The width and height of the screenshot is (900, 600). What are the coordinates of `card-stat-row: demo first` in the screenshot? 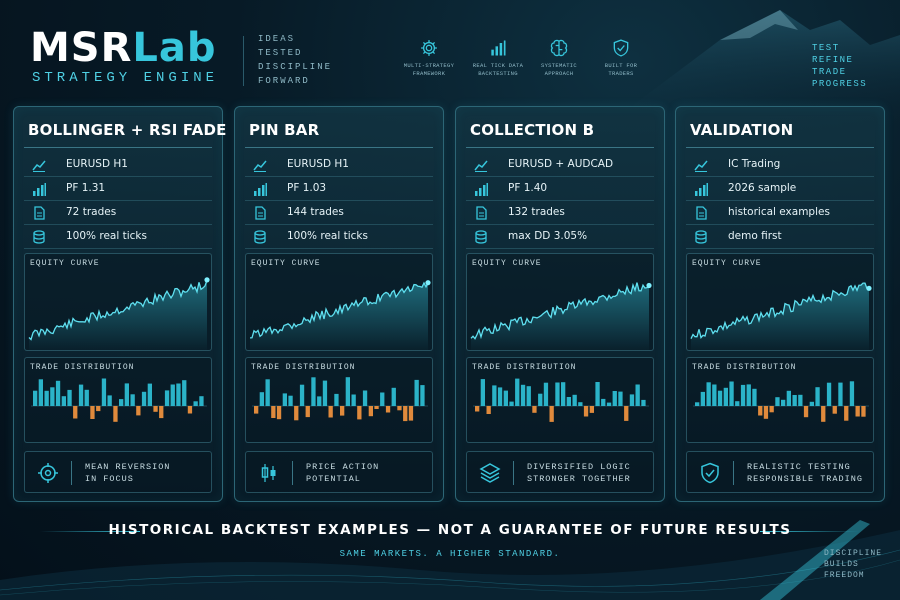 It's located at (780, 237).